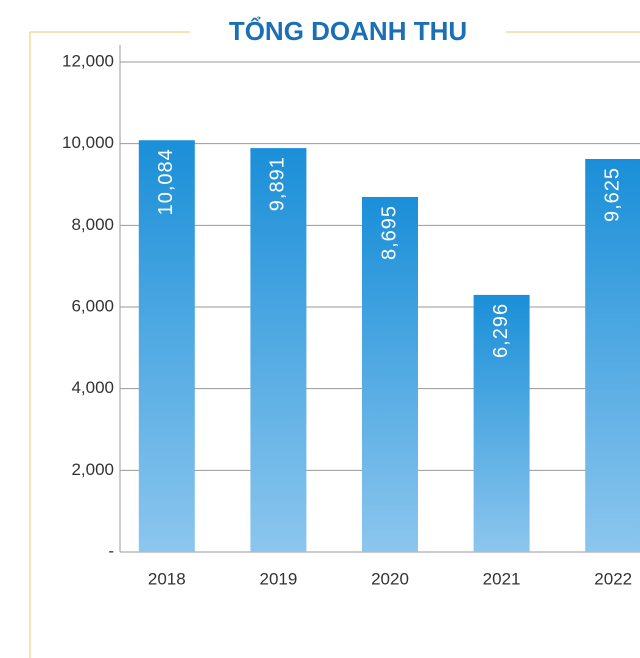 Image resolution: width=640 pixels, height=658 pixels. Describe the element at coordinates (389, 232) in the screenshot. I see `value-label: 8,695` at that location.